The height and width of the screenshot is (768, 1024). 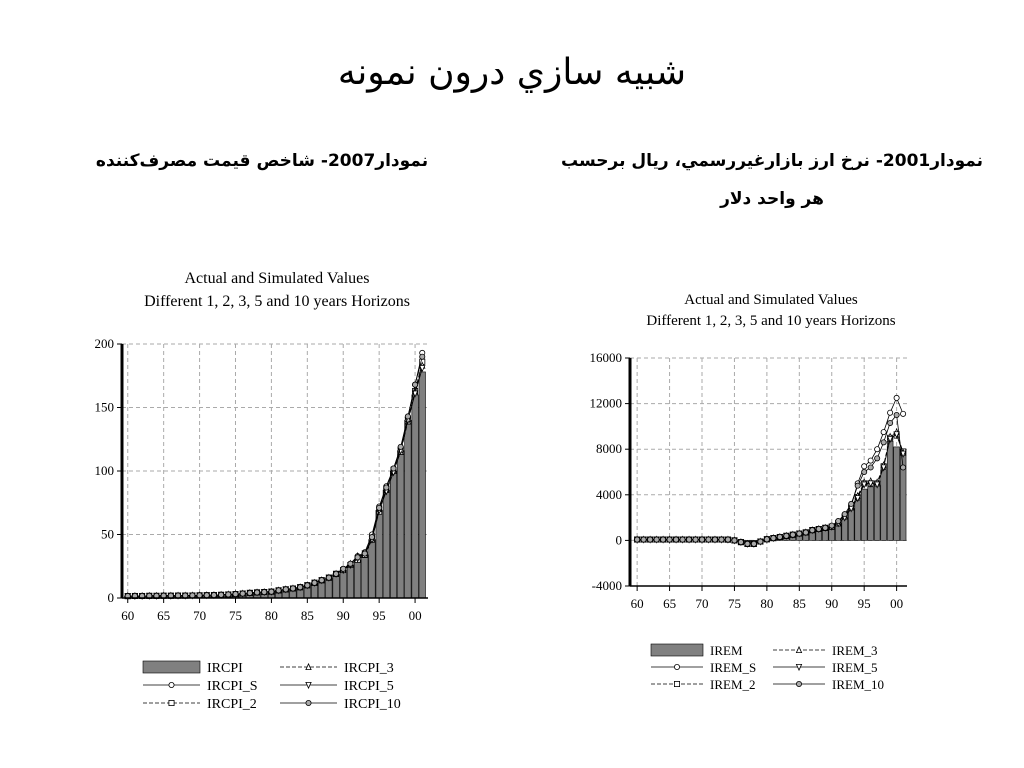 I want to click on y-tick-label: 12000, so click(x=606, y=403).